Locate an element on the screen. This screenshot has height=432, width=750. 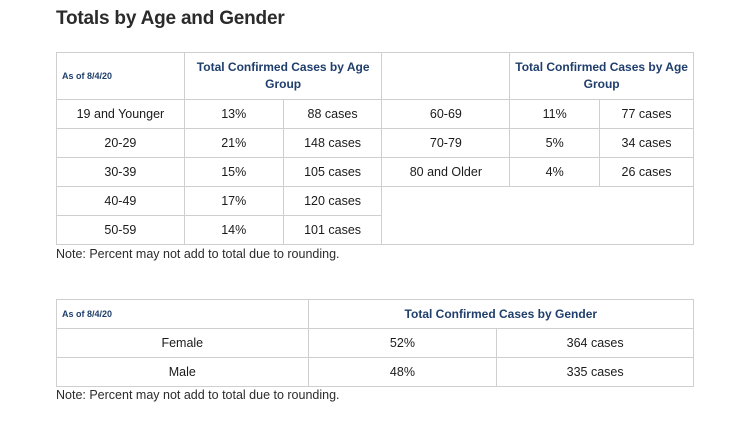
age-cases: 34 cases is located at coordinates (646, 143).